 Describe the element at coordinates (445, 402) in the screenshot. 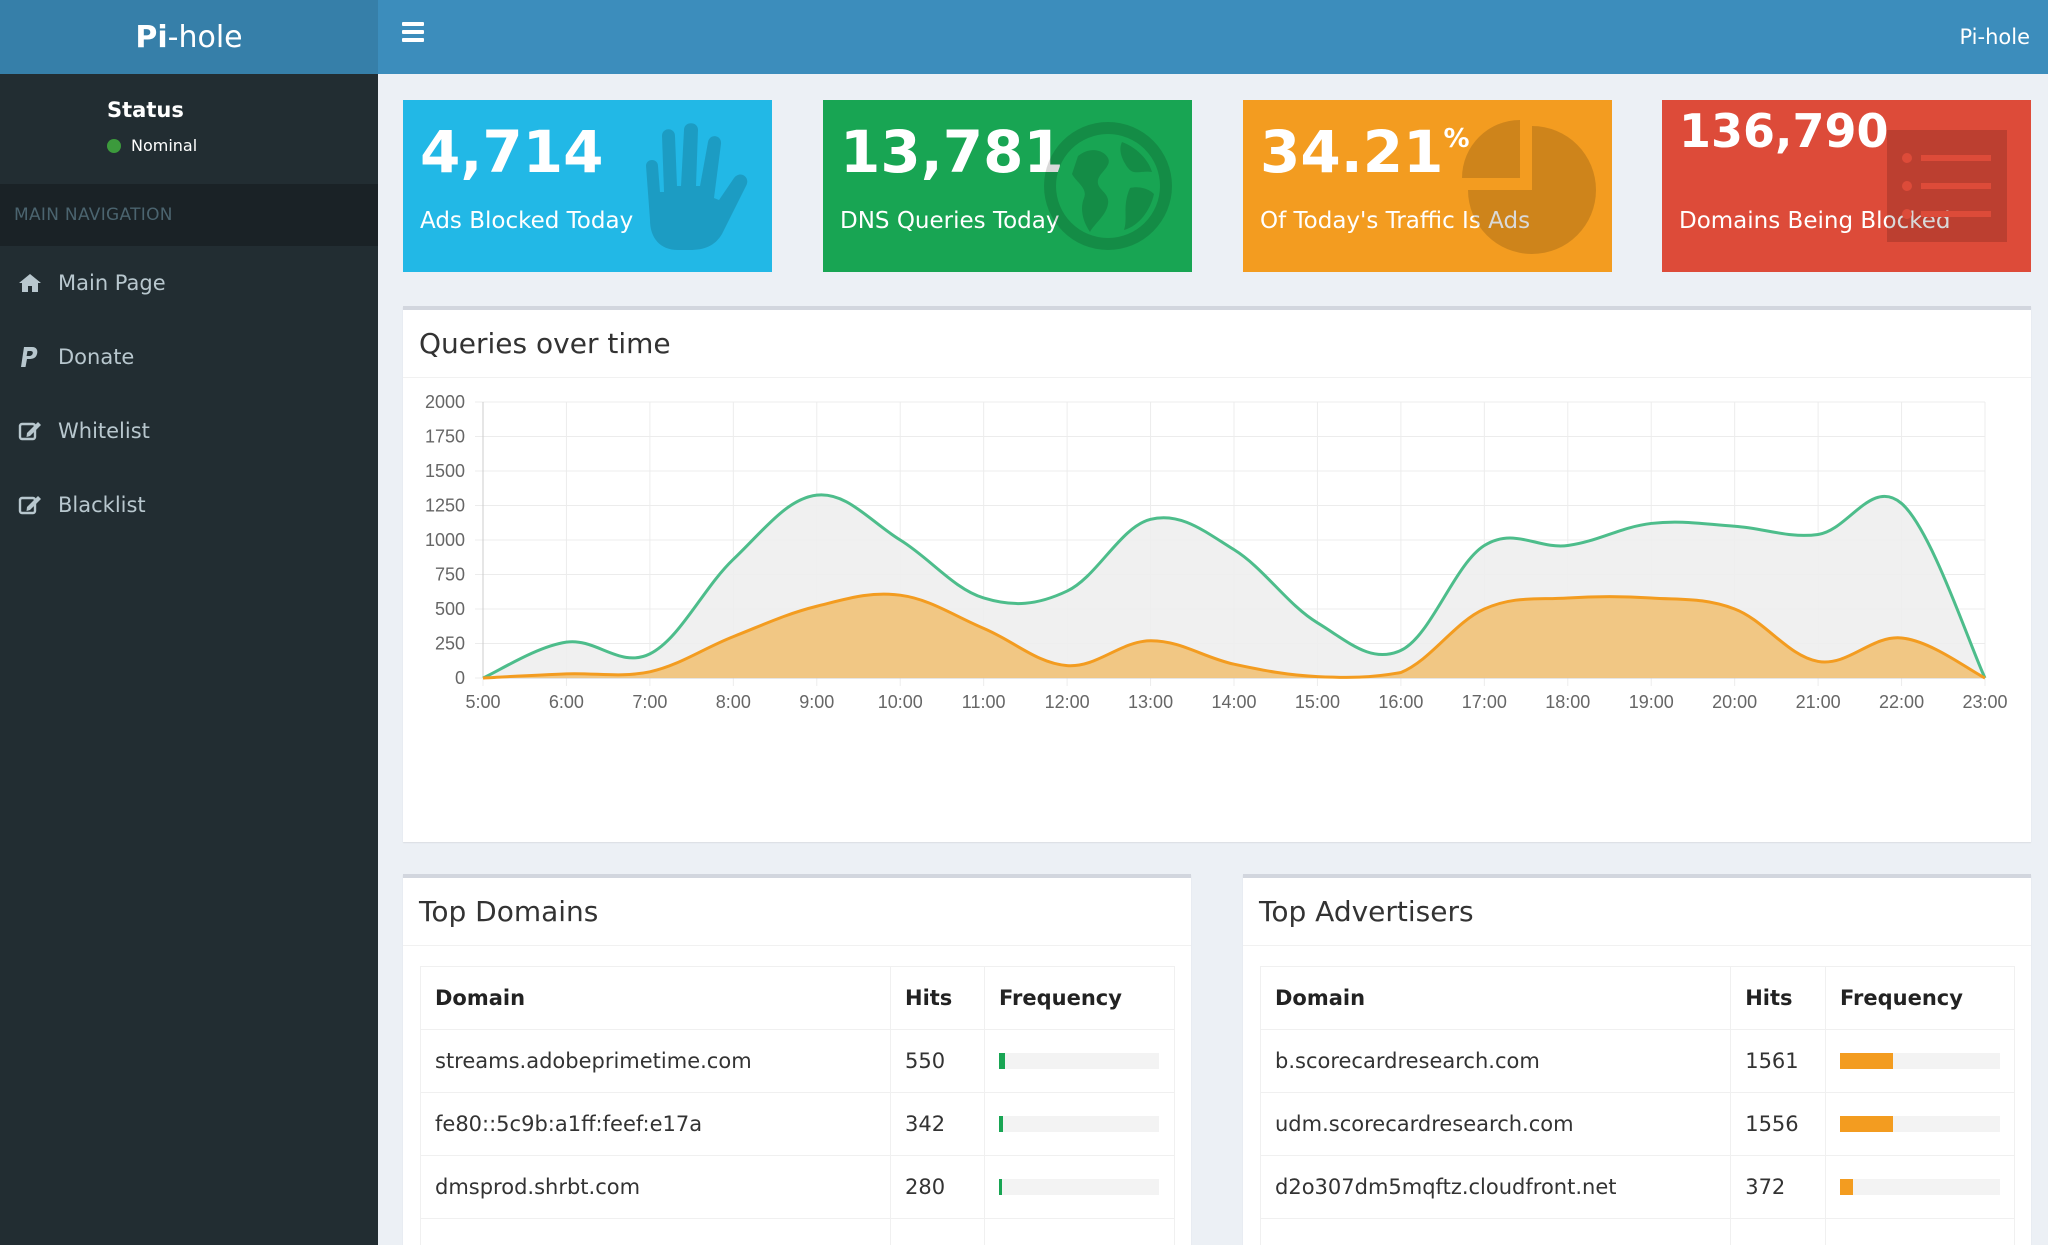

I see `y-tick-label: 2000` at that location.